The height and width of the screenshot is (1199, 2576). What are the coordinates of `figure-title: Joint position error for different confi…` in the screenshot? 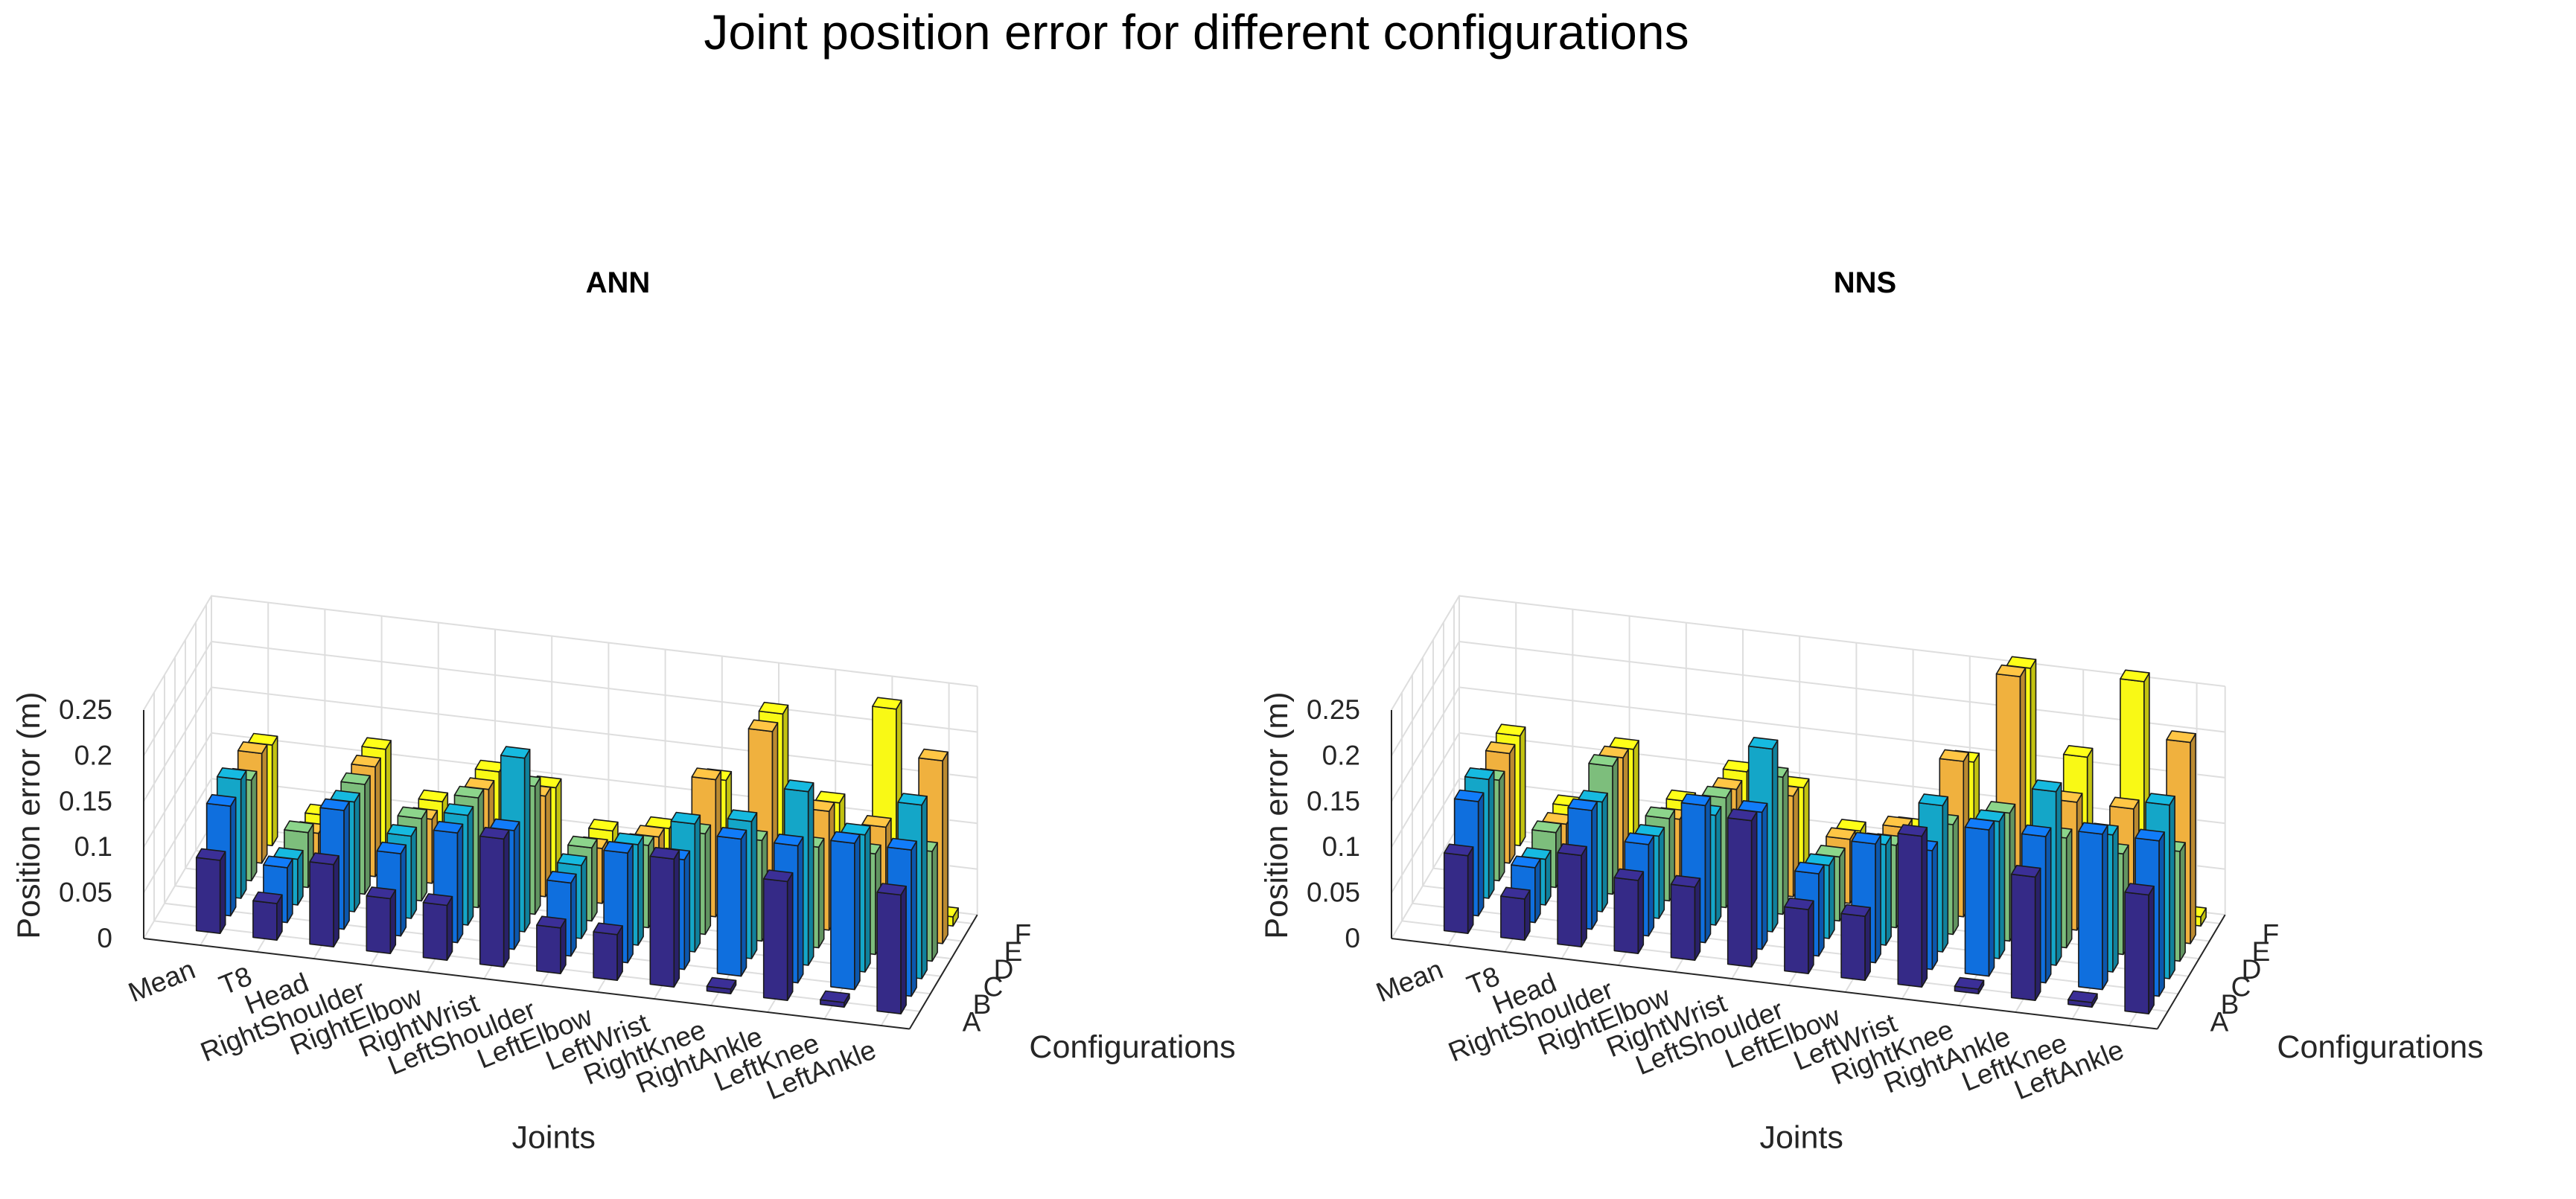 It's located at (1196, 32).